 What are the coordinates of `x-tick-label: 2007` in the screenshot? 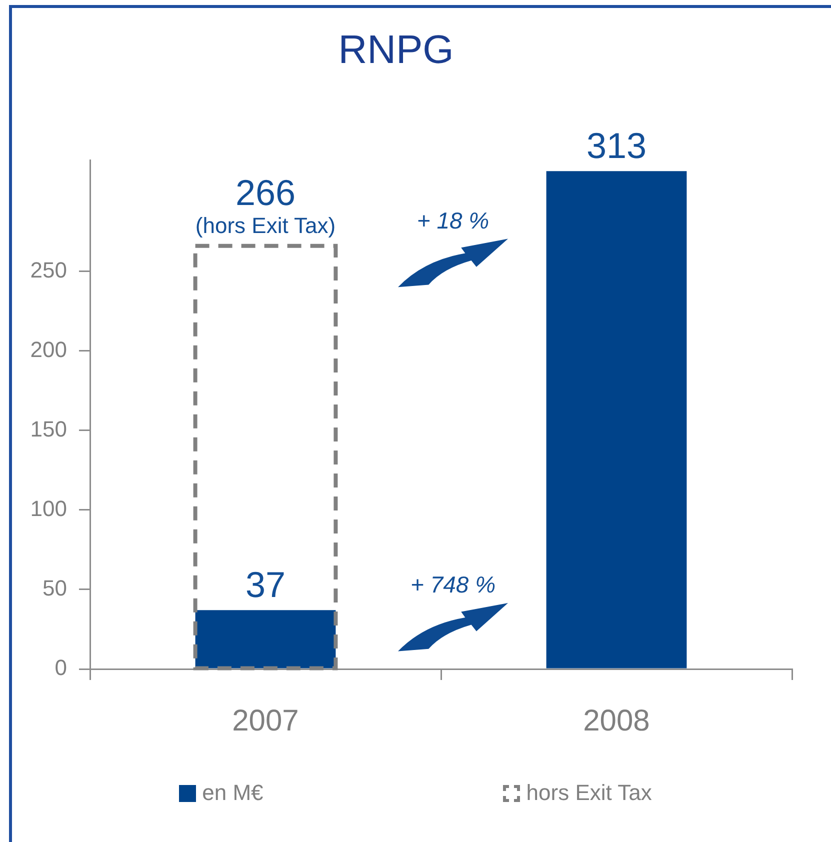 It's located at (265, 721).